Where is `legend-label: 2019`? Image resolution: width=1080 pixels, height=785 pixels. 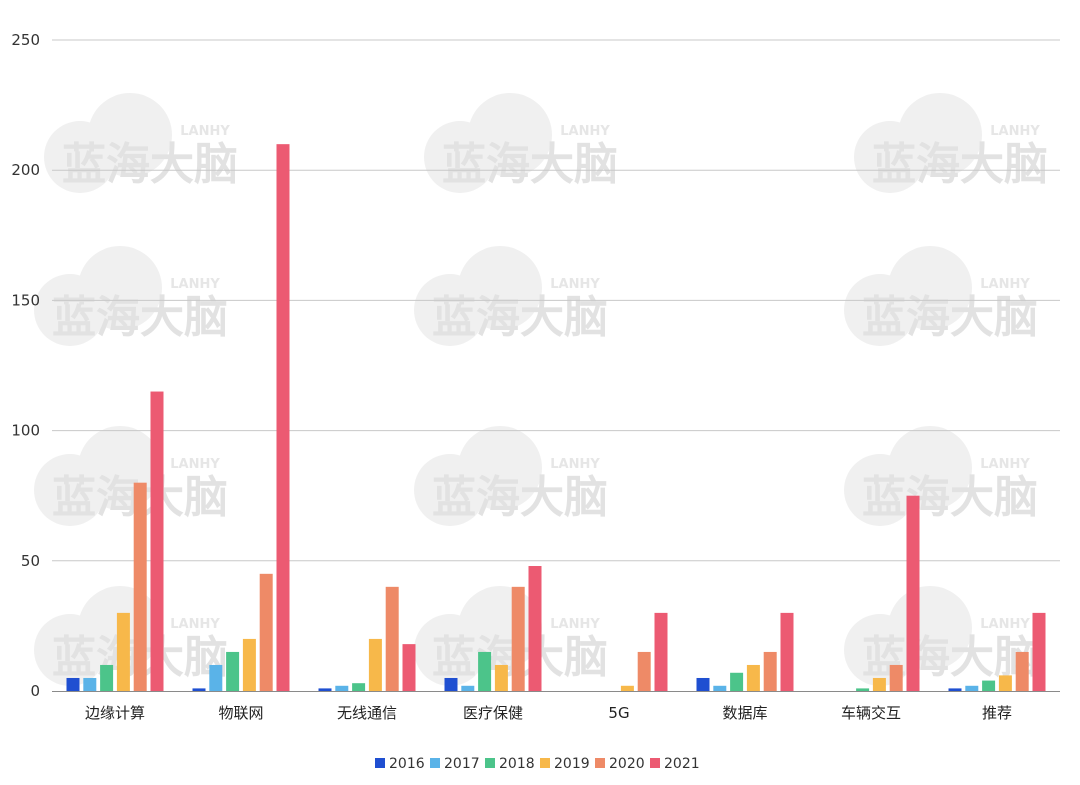 legend-label: 2019 is located at coordinates (572, 764).